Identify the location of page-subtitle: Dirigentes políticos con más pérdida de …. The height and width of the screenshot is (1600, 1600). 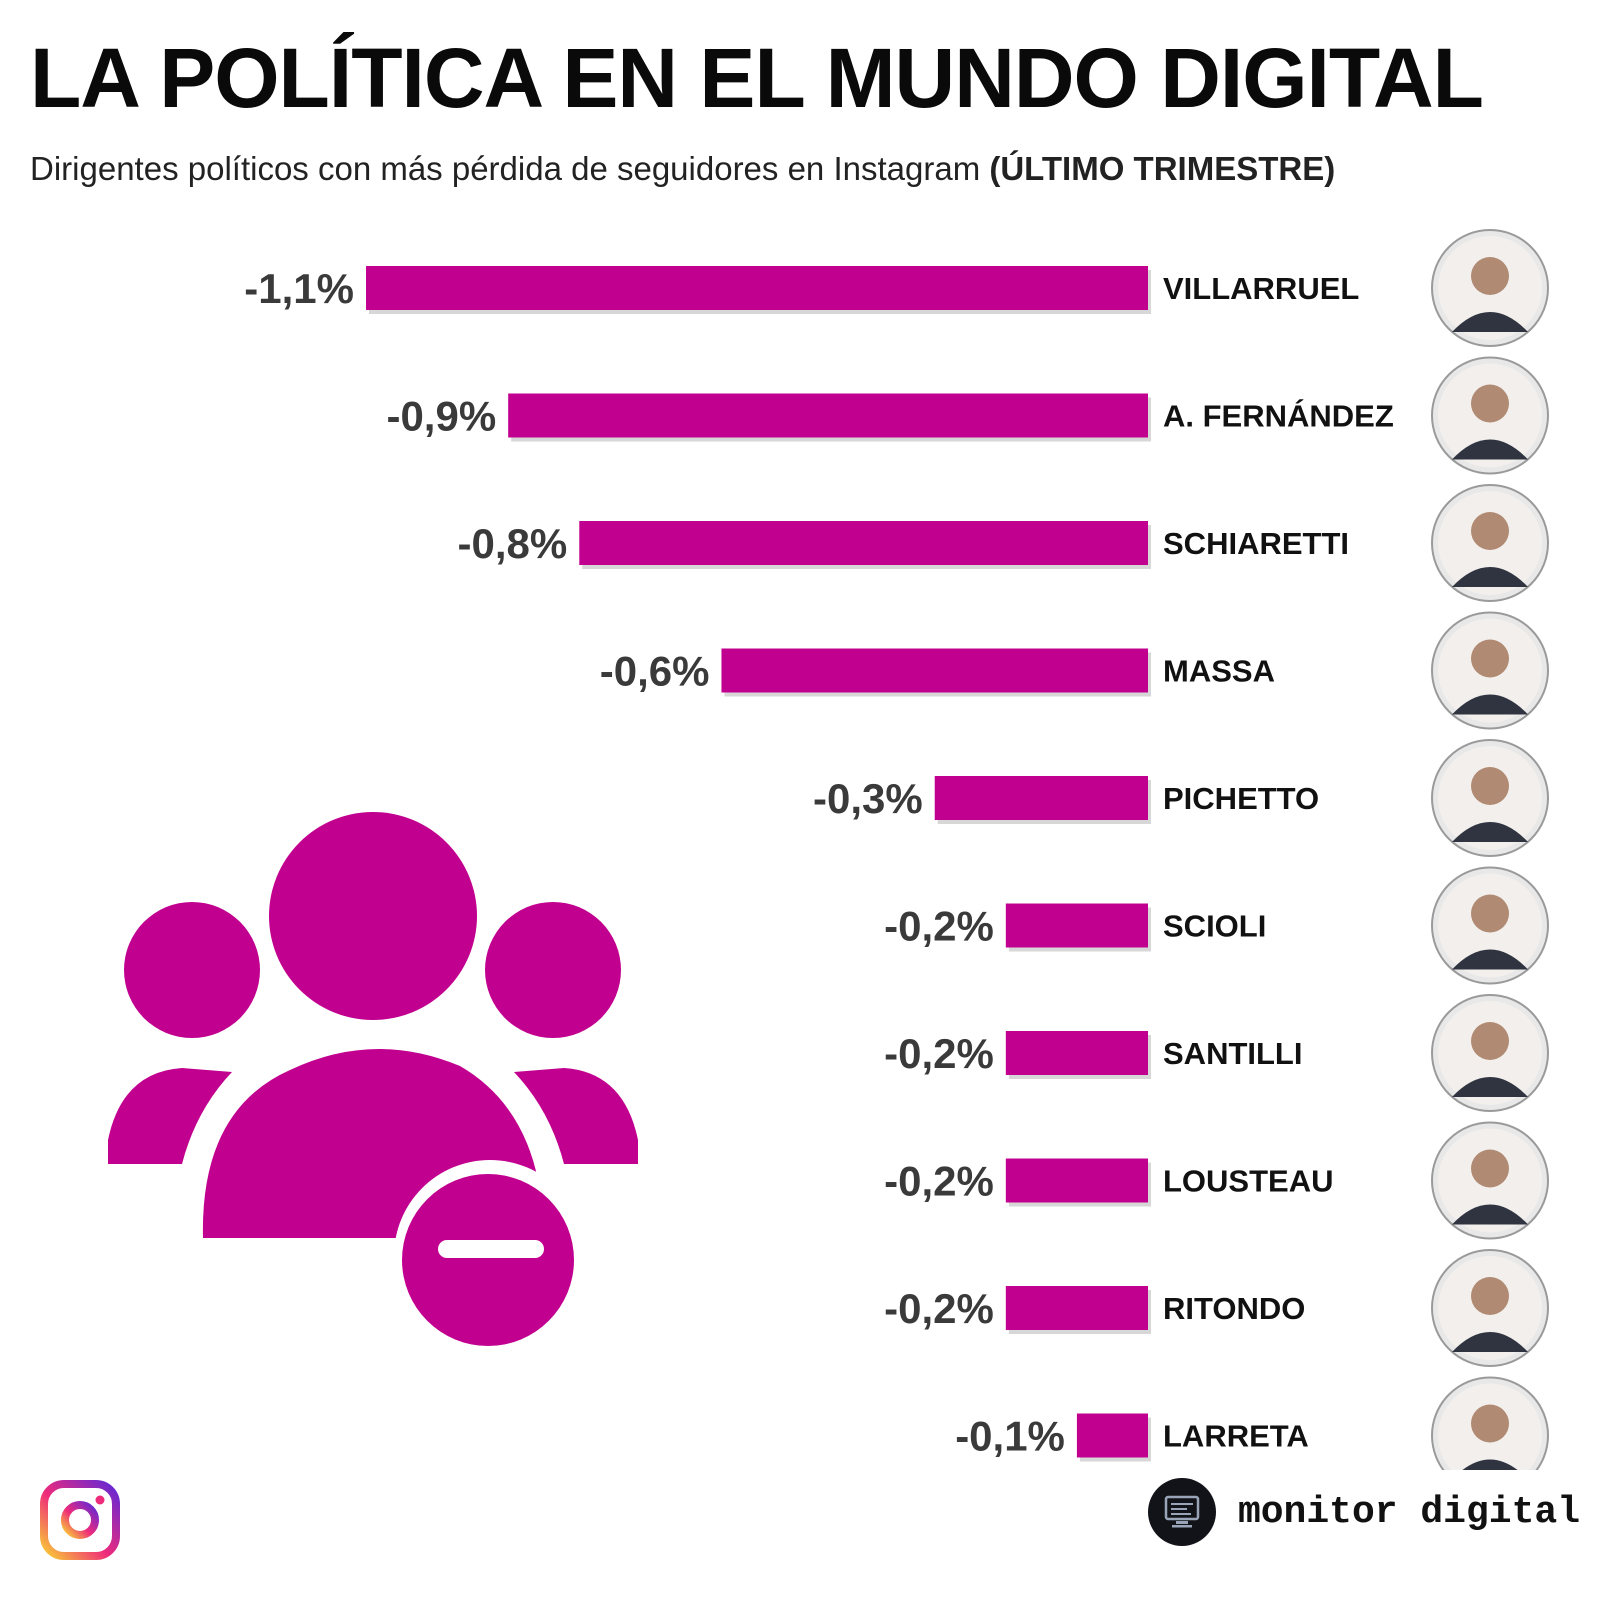
(682, 168).